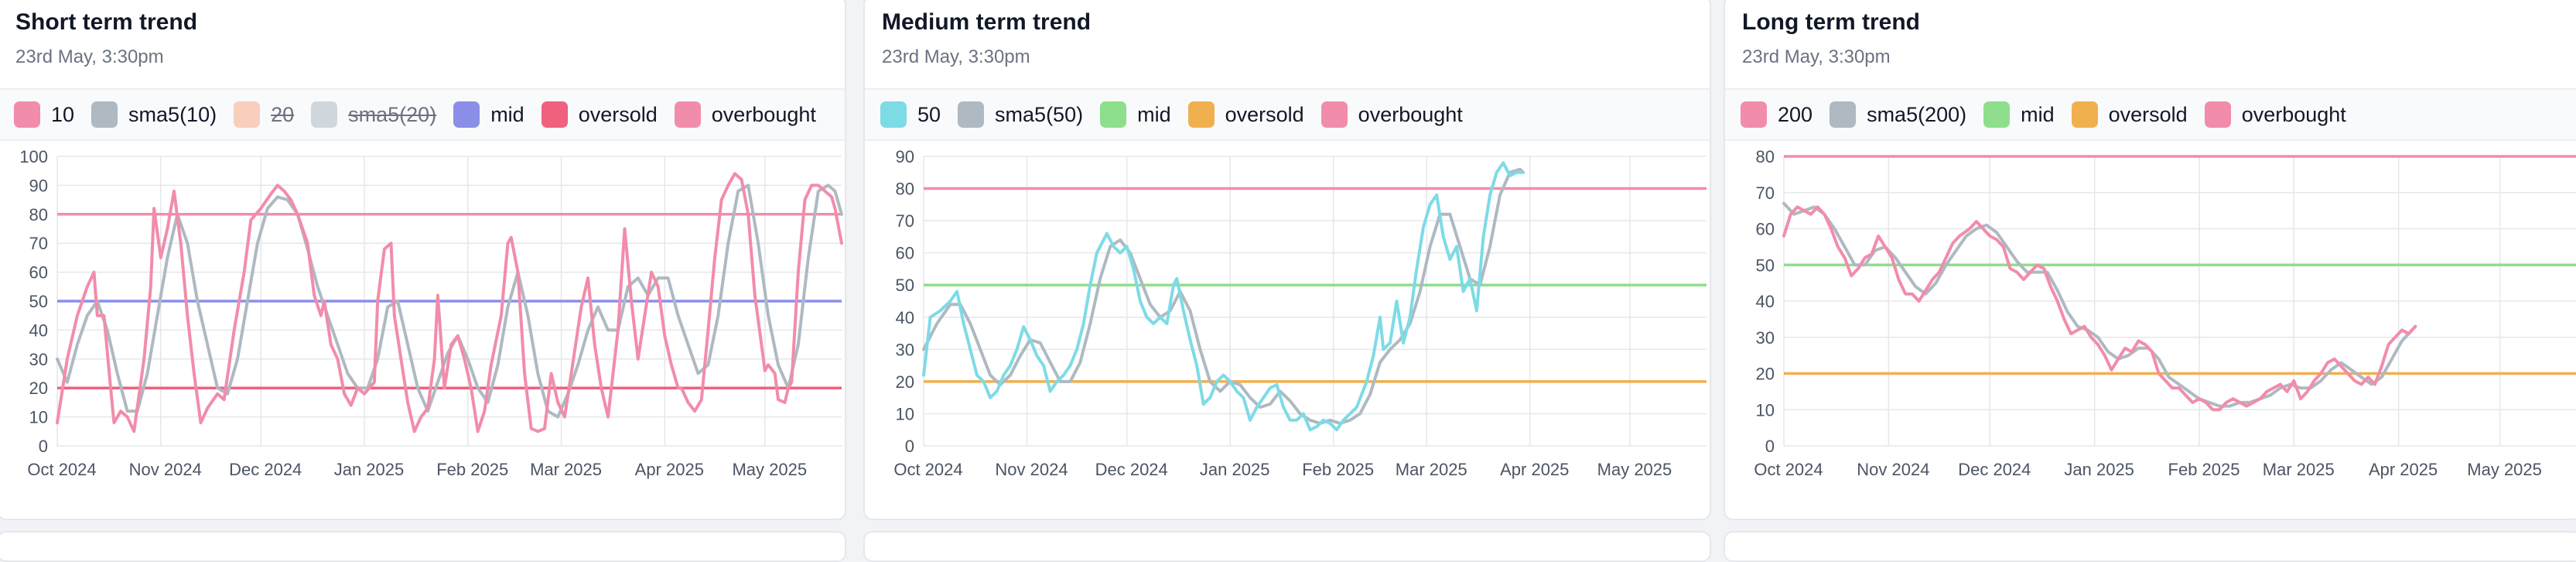  What do you see at coordinates (33, 156) in the screenshot?
I see `y-tick-label: 100` at bounding box center [33, 156].